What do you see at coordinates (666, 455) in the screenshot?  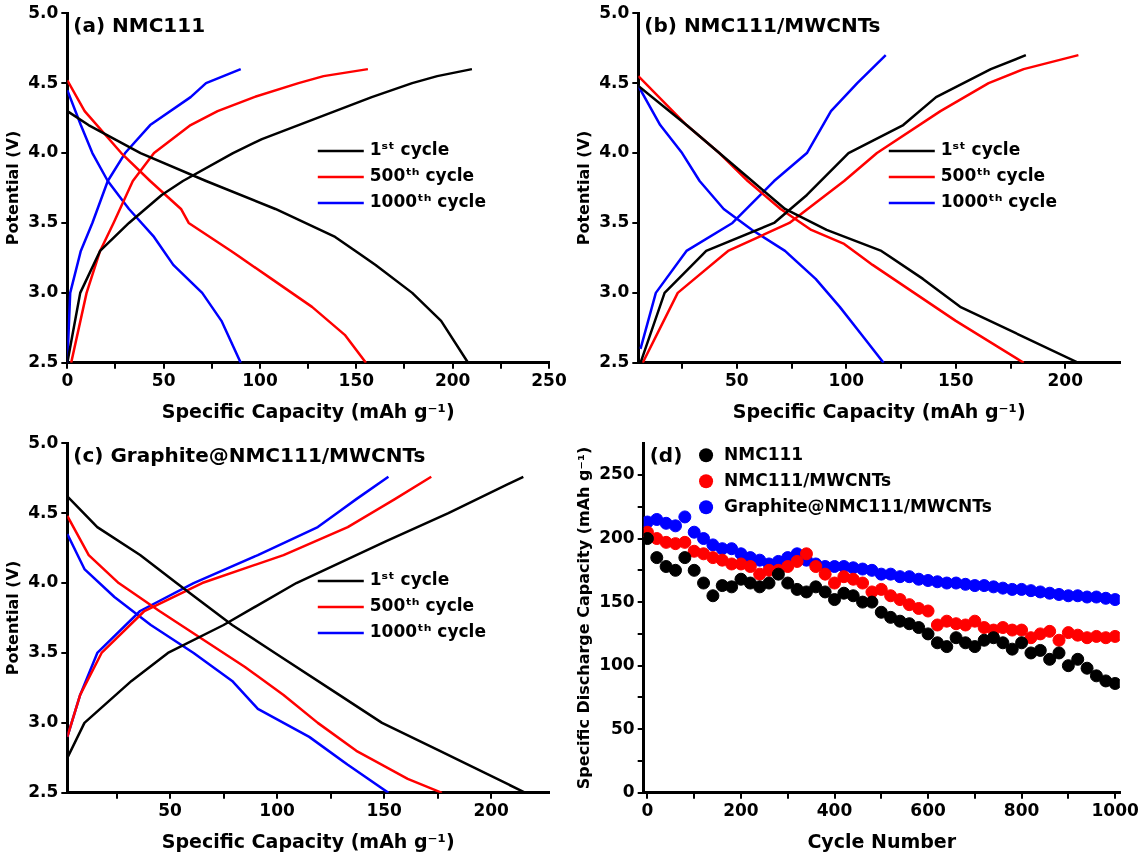 I see `chart-title: (d)` at bounding box center [666, 455].